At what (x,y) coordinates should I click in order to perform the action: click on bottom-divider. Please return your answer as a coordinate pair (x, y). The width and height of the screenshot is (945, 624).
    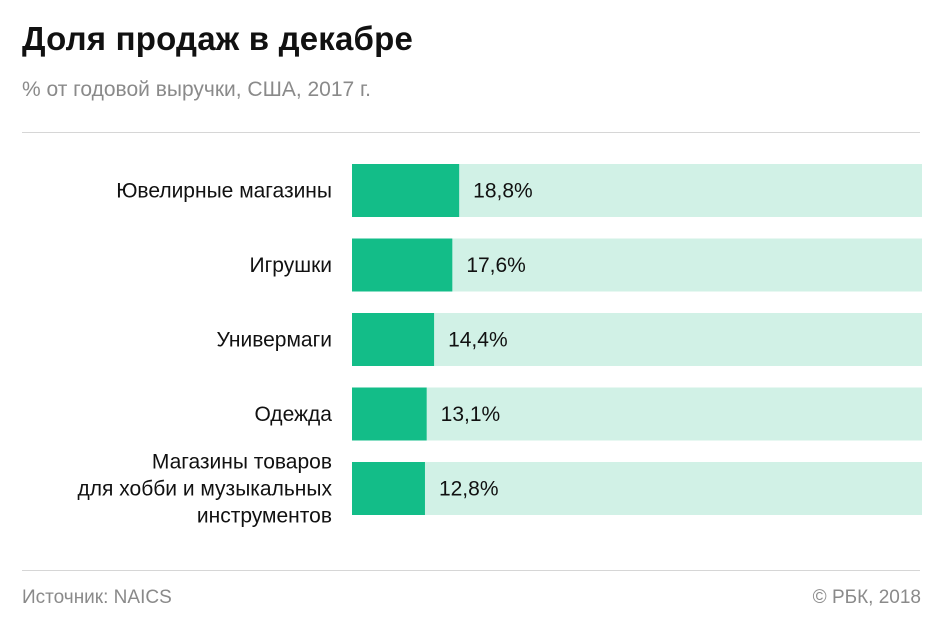
    Looking at the image, I should click on (471, 570).